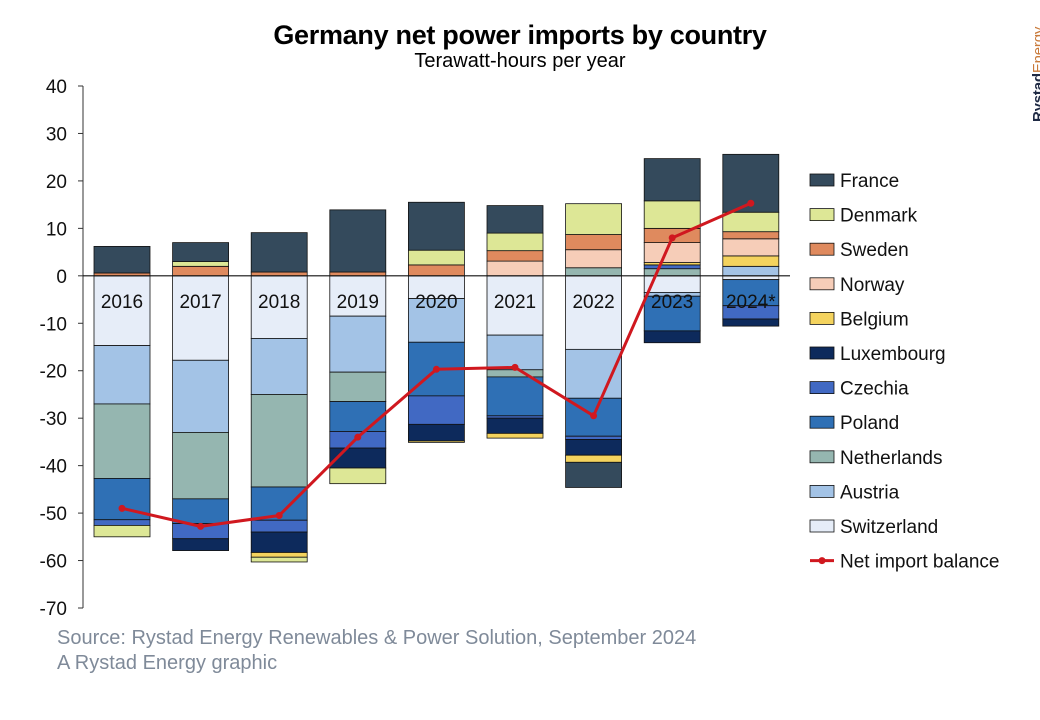  What do you see at coordinates (751, 302) in the screenshot?
I see `category-label-2024: 2024*` at bounding box center [751, 302].